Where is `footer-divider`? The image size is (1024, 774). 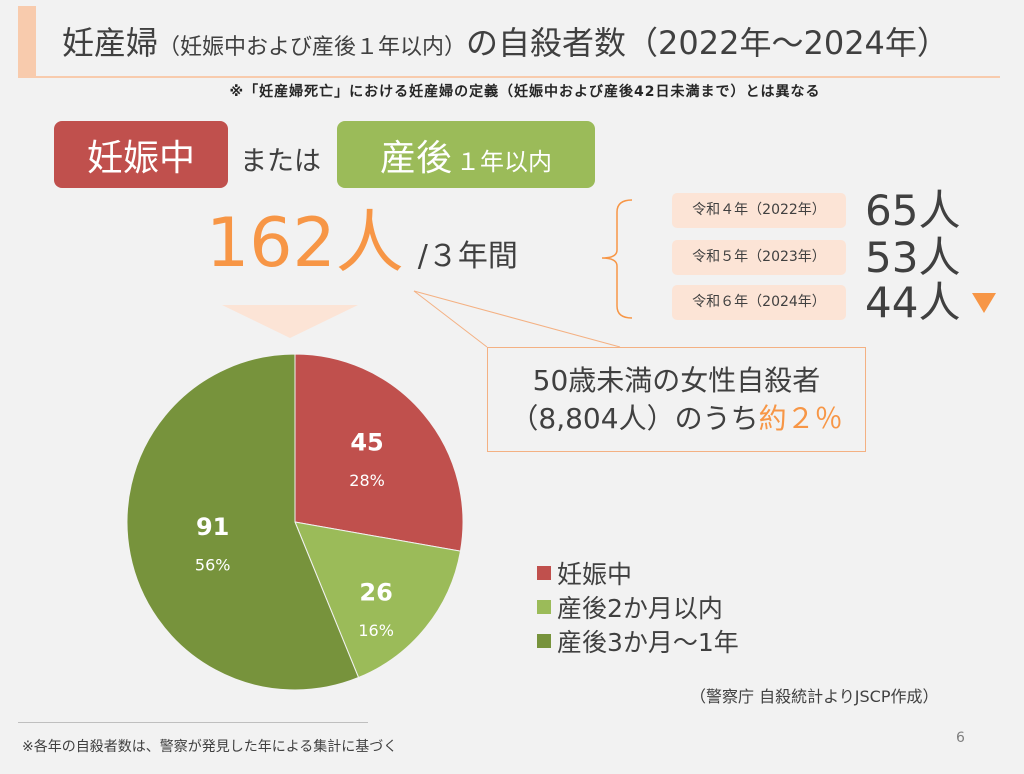 footer-divider is located at coordinates (193, 722).